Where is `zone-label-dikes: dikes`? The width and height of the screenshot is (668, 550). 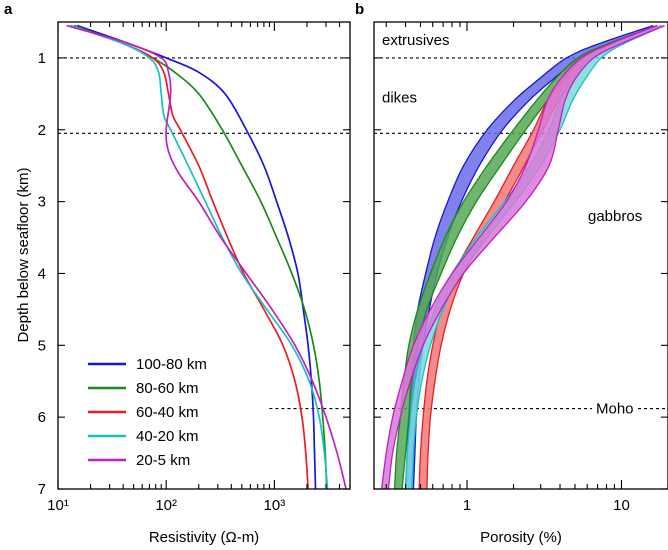
zone-label-dikes: dikes is located at coordinates (399, 97).